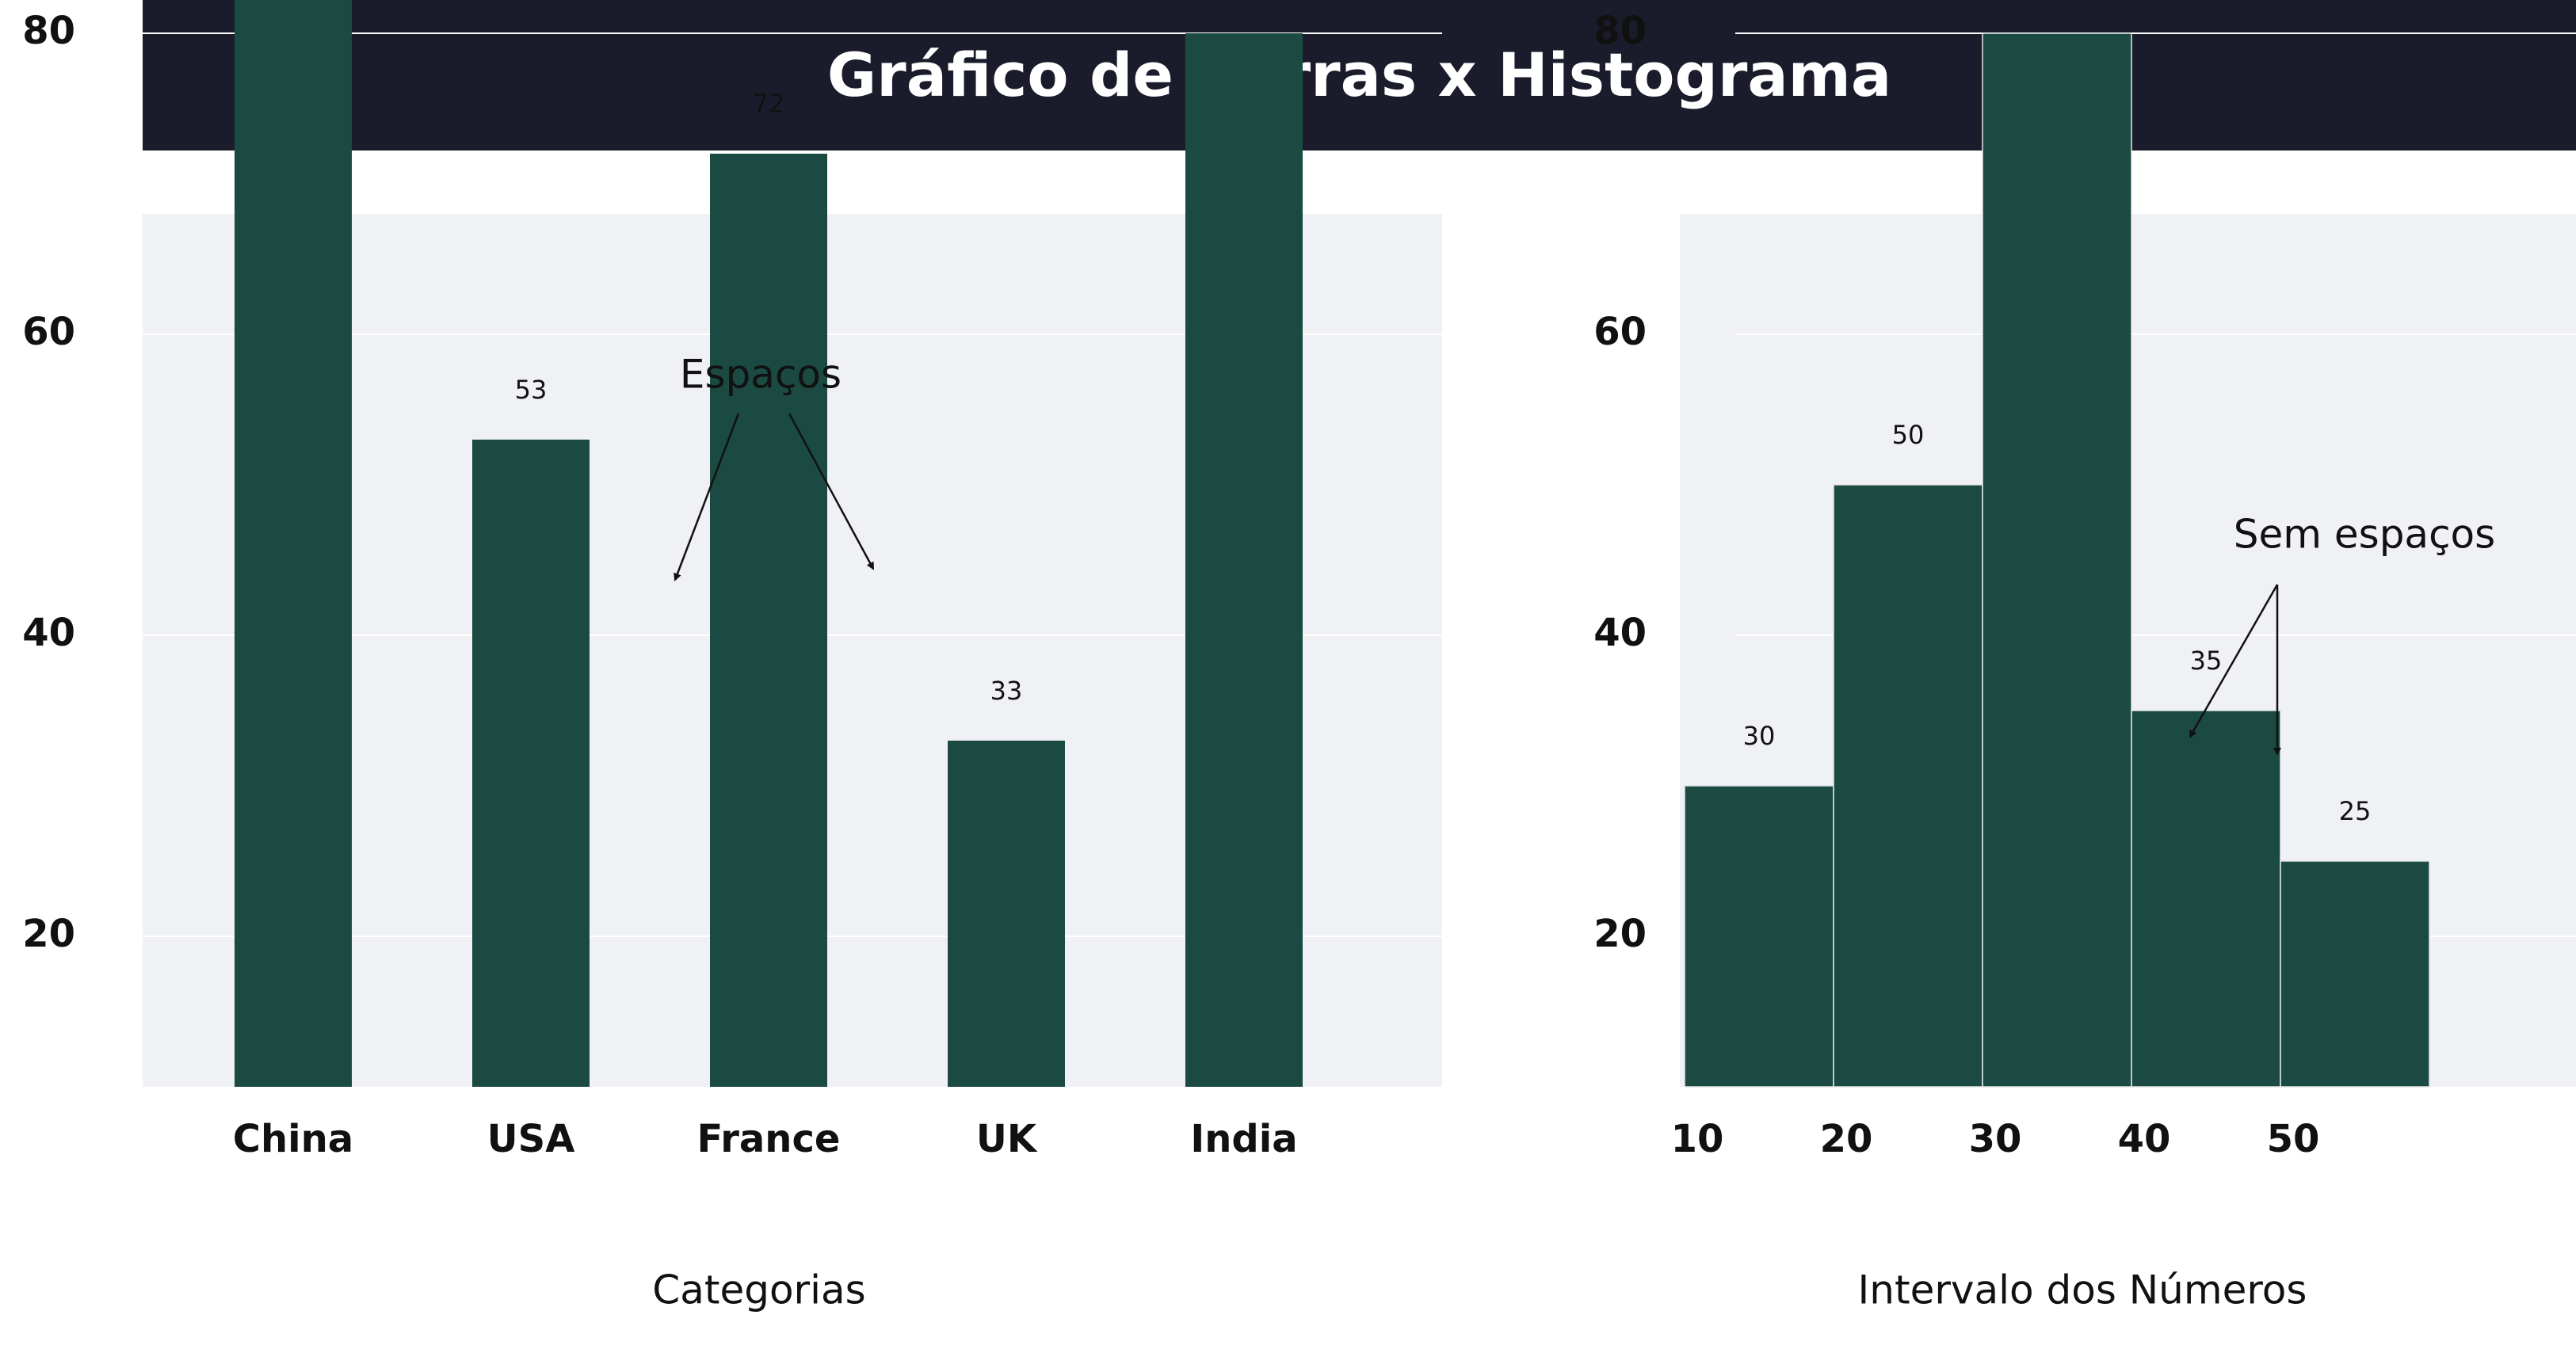 This screenshot has height=1349, width=2576. I want to click on x-tick-label: France, so click(769, 1139).